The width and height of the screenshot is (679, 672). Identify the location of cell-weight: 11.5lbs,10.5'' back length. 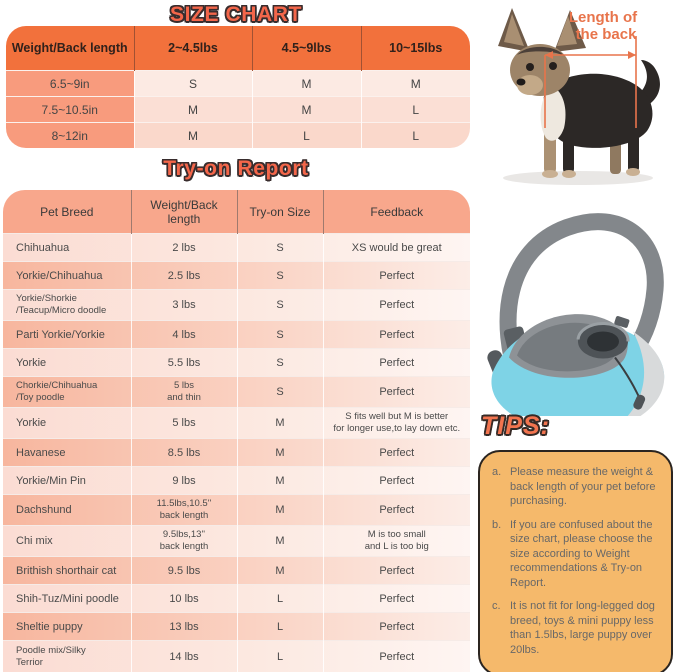
(183, 510).